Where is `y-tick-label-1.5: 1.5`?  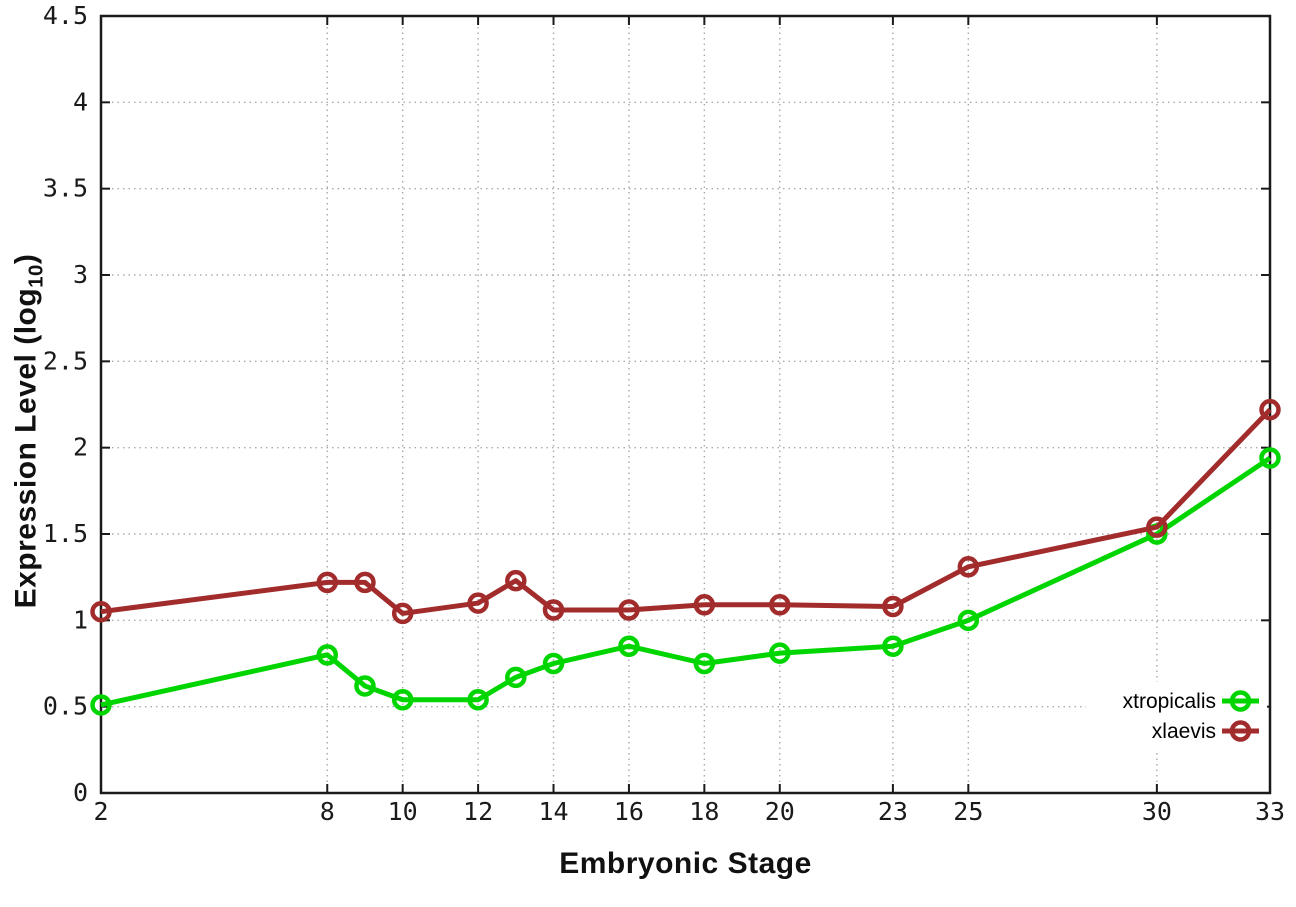 y-tick-label-1.5: 1.5 is located at coordinates (65, 533).